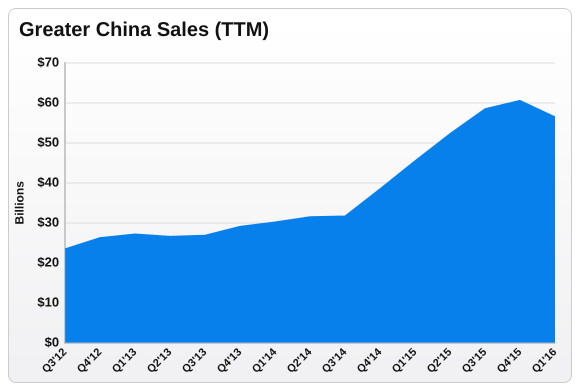 This screenshot has height=391, width=580. Describe the element at coordinates (48, 302) in the screenshot. I see `y-tick-label: $10` at that location.